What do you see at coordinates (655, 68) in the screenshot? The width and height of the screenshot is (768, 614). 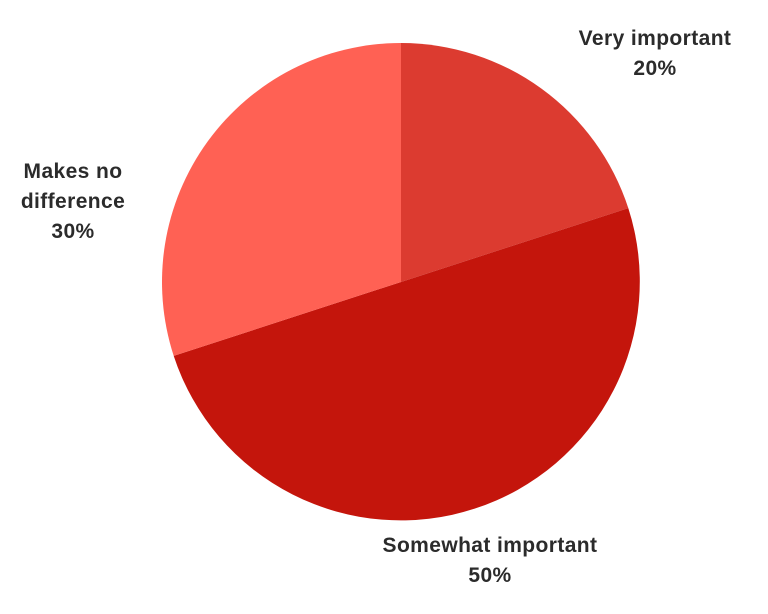 I see `slice-label-pct: 20%` at bounding box center [655, 68].